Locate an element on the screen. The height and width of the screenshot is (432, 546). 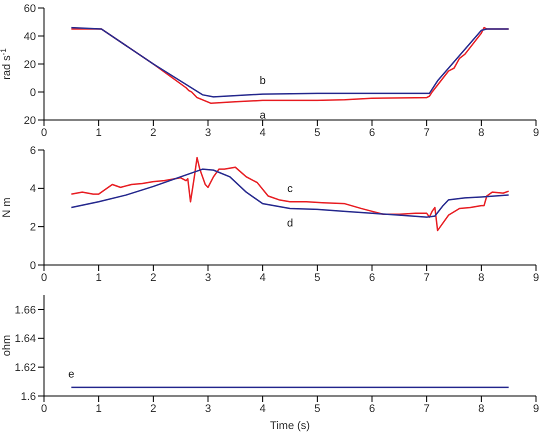
x-axis-title: Time (s) is located at coordinates (290, 426).